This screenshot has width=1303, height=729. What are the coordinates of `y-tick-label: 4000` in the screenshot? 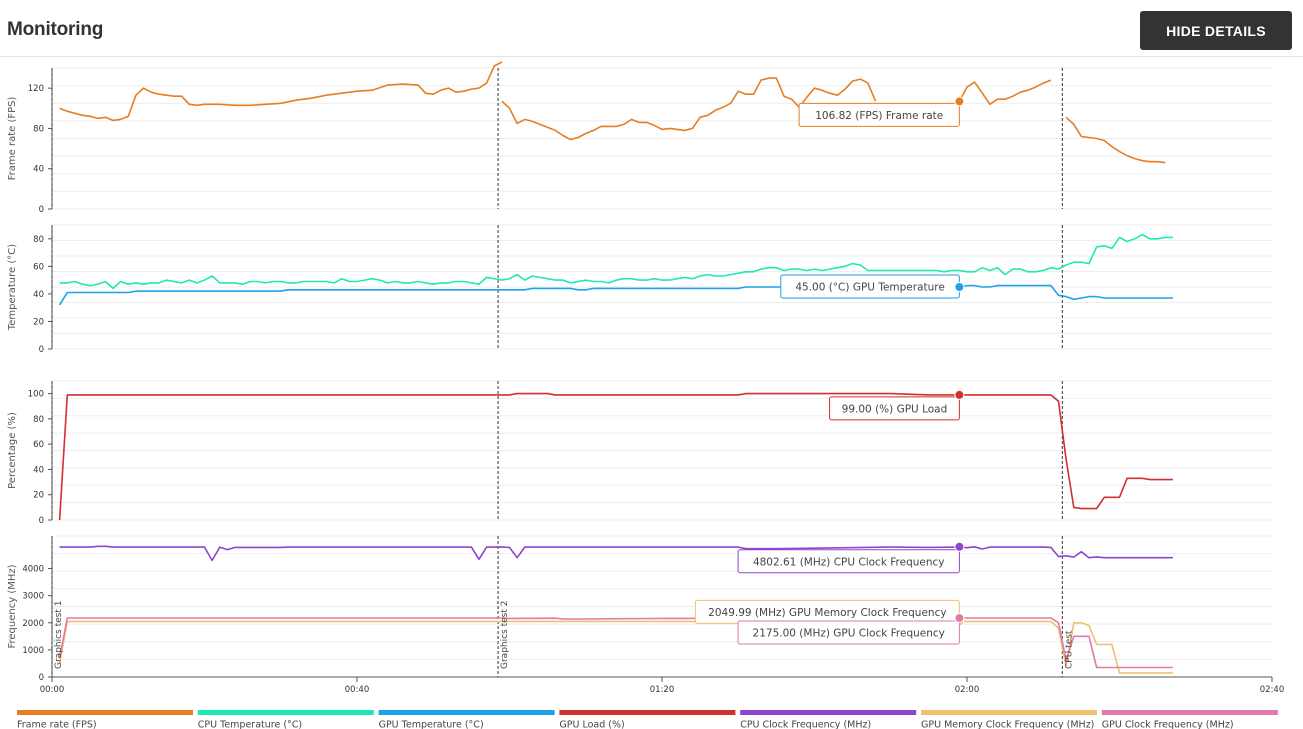 It's located at (33, 570).